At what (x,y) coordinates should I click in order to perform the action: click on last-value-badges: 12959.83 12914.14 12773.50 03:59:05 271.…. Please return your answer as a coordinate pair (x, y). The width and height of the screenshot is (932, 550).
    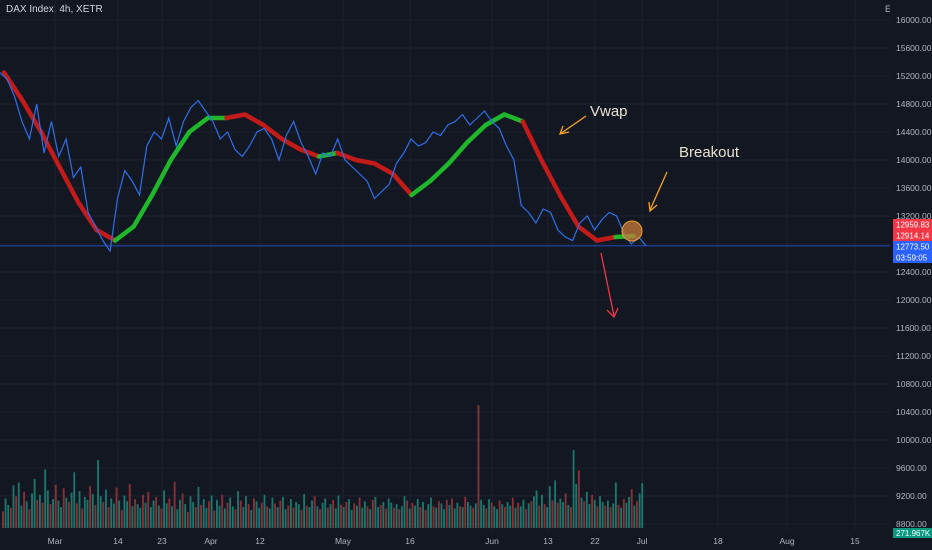
    Looking at the image, I should click on (912, 378).